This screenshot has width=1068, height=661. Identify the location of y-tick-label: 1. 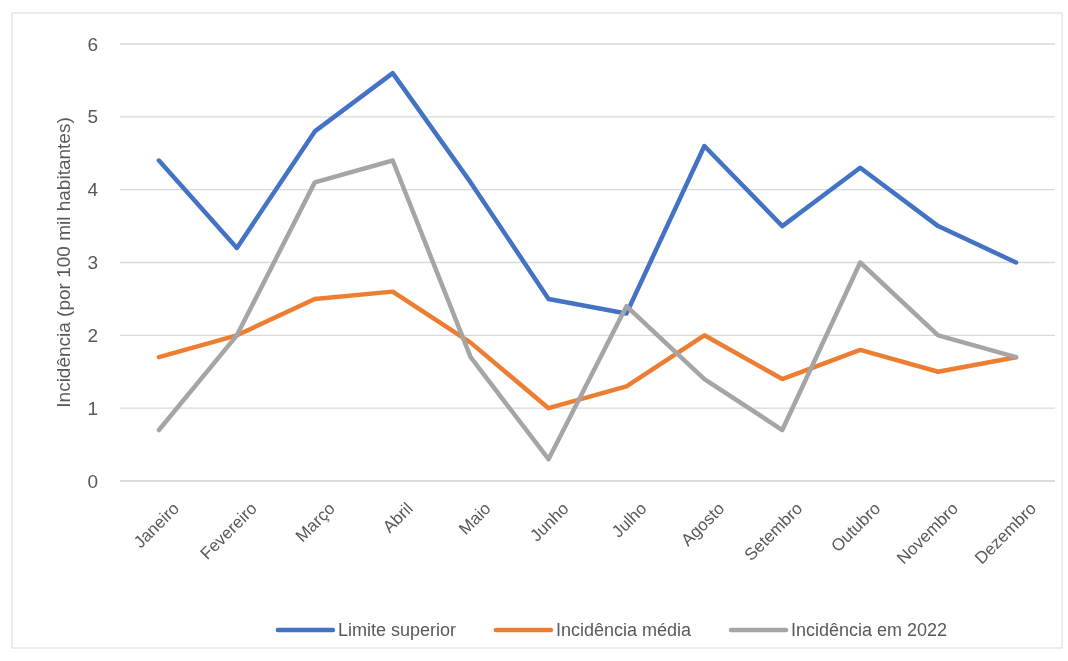
(92, 408).